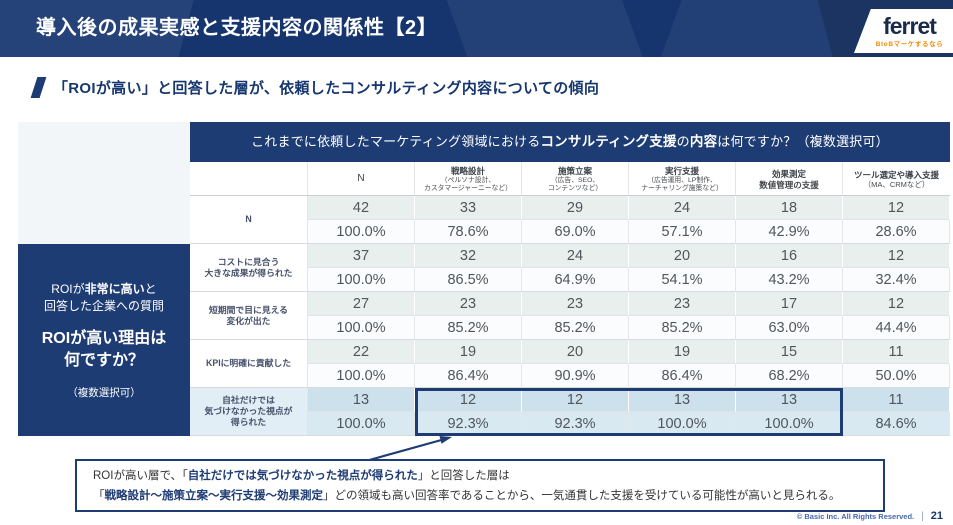 The image size is (953, 525). I want to click on percent-cell: 86.5%, so click(468, 280).